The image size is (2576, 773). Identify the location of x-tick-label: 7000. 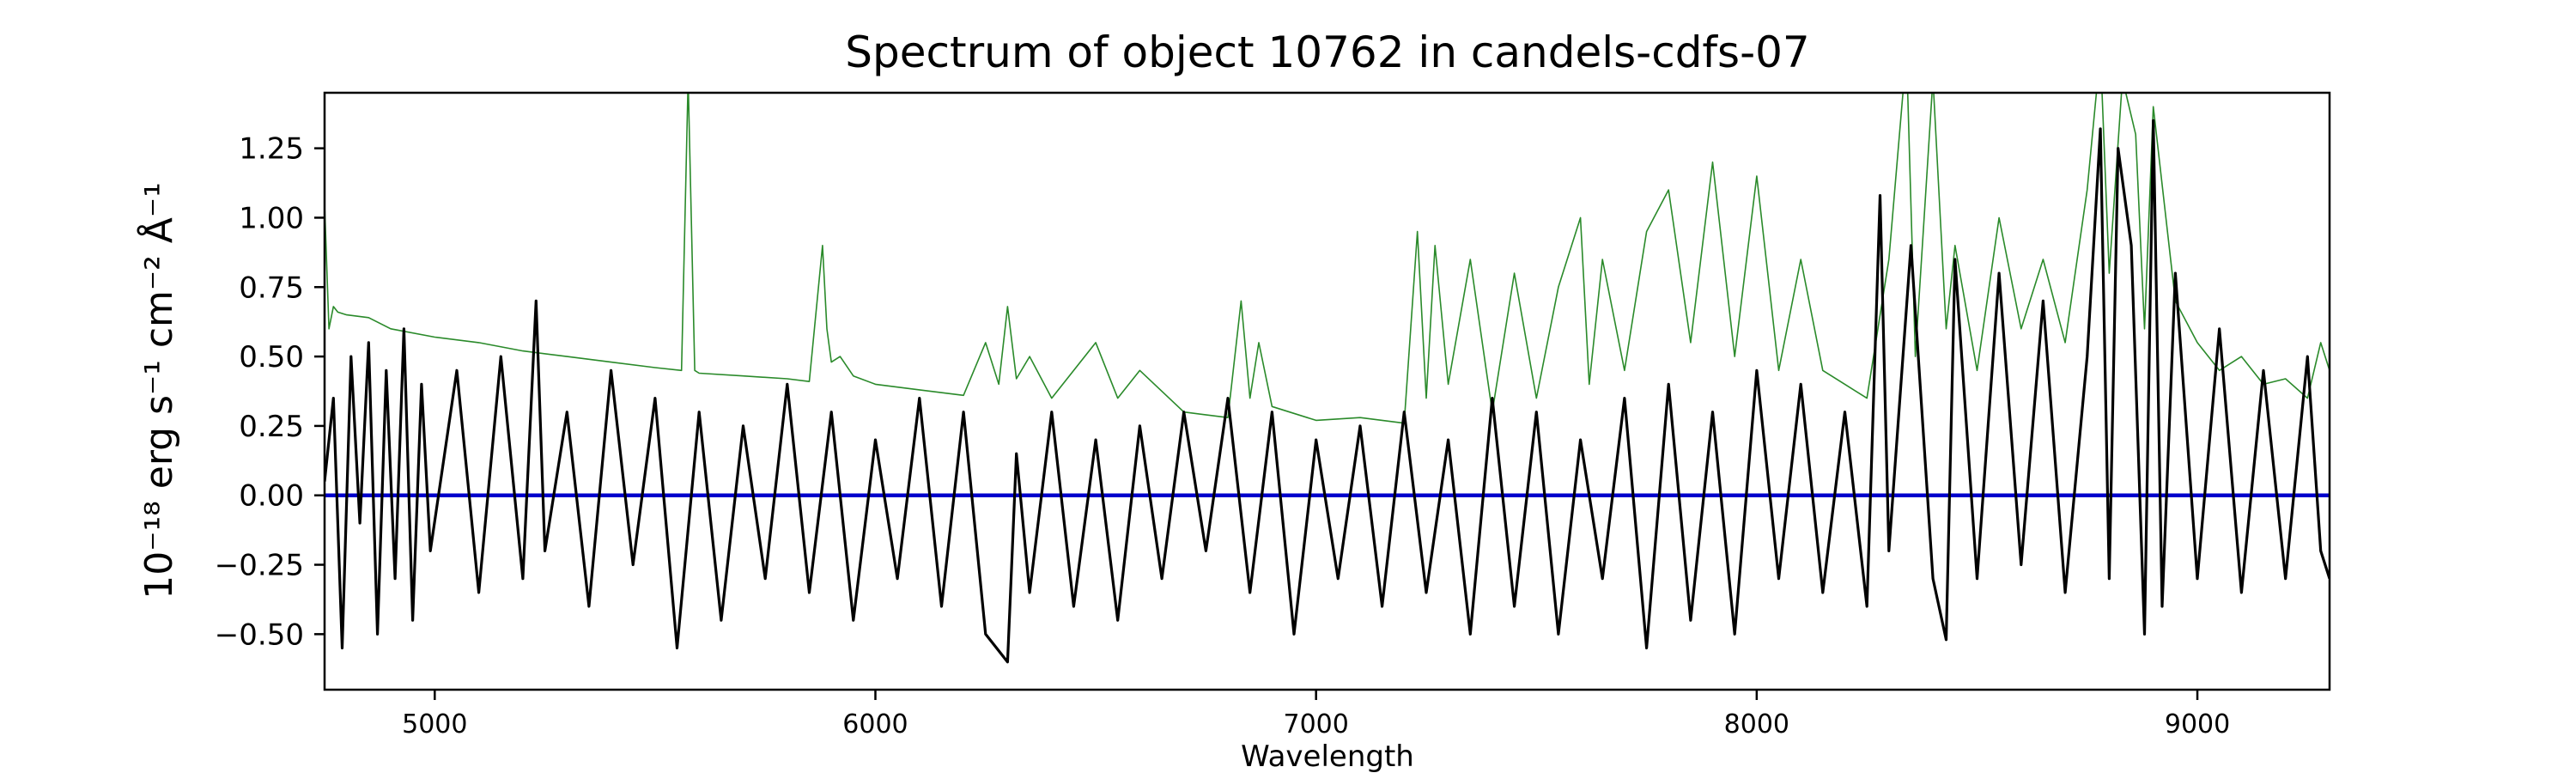
(1316, 724).